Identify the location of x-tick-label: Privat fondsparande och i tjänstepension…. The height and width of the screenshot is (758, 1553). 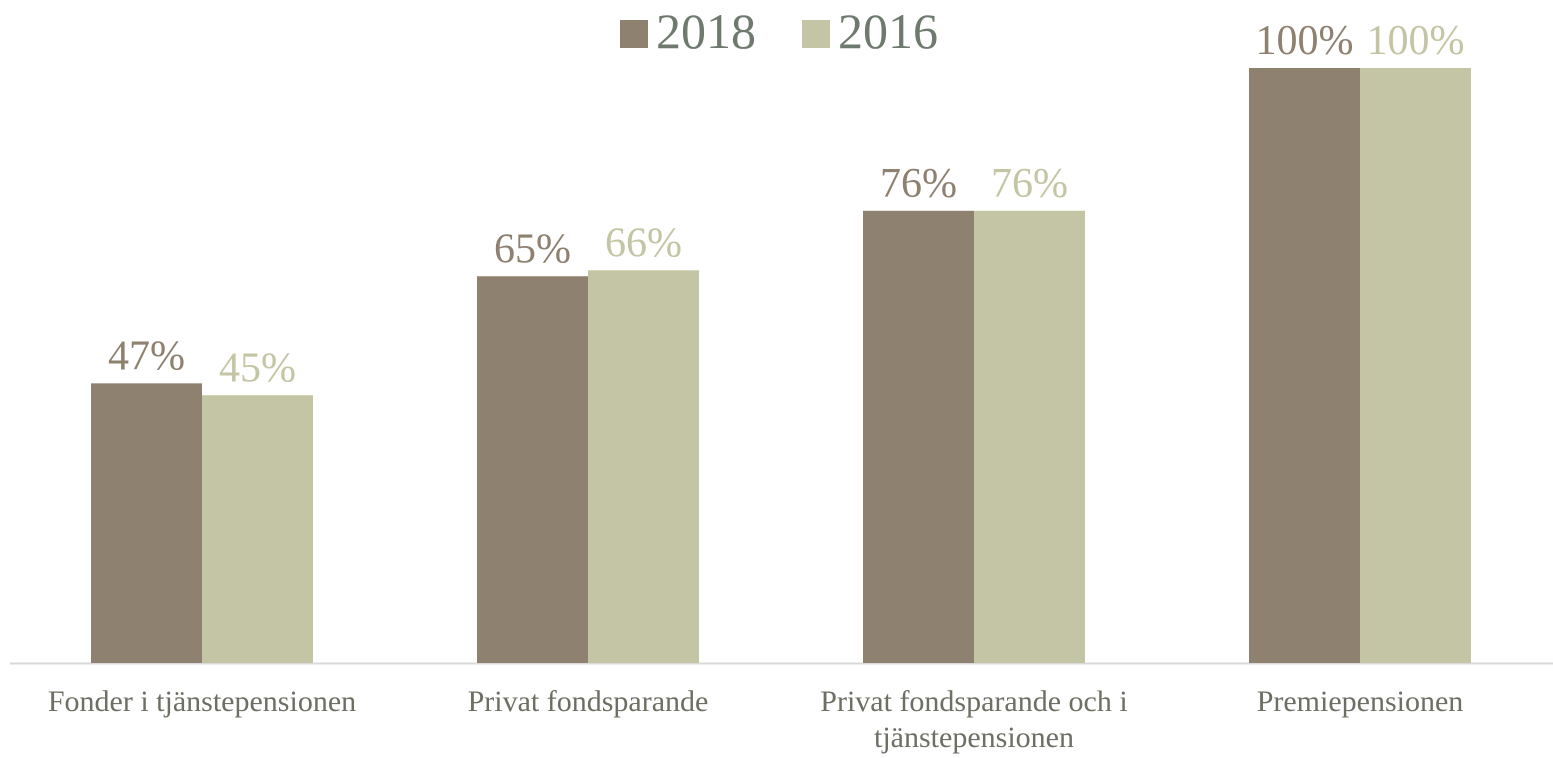
(974, 719).